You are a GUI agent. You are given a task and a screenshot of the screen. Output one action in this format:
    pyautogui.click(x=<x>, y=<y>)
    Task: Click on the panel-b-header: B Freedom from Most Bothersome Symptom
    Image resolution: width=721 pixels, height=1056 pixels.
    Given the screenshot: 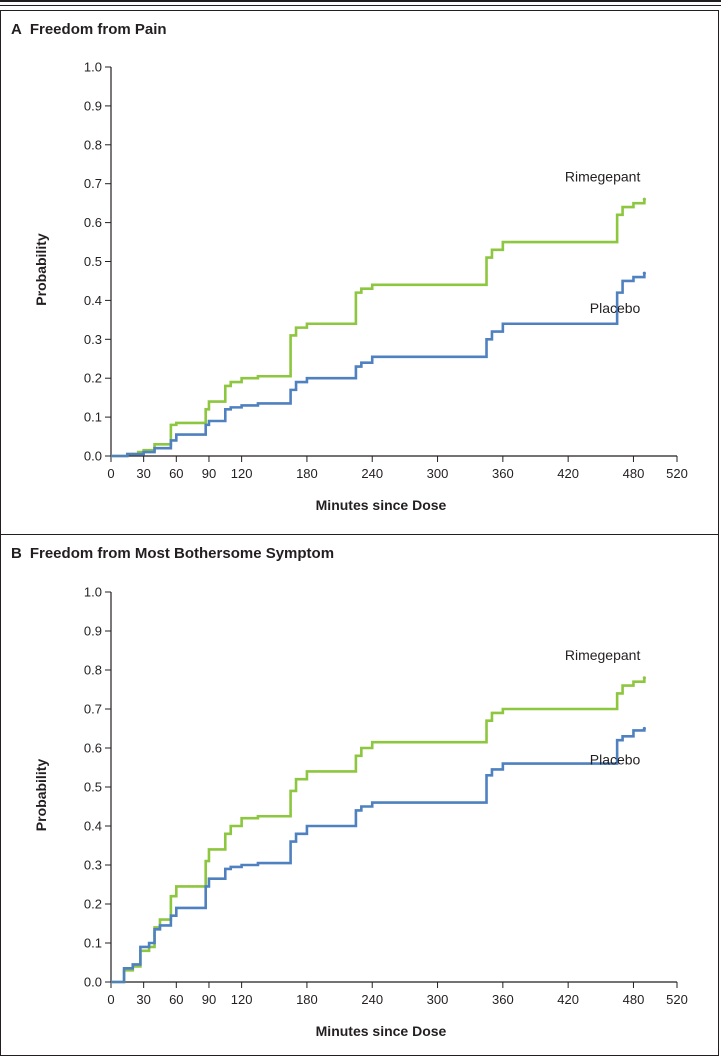 What is the action you would take?
    pyautogui.click(x=172, y=553)
    